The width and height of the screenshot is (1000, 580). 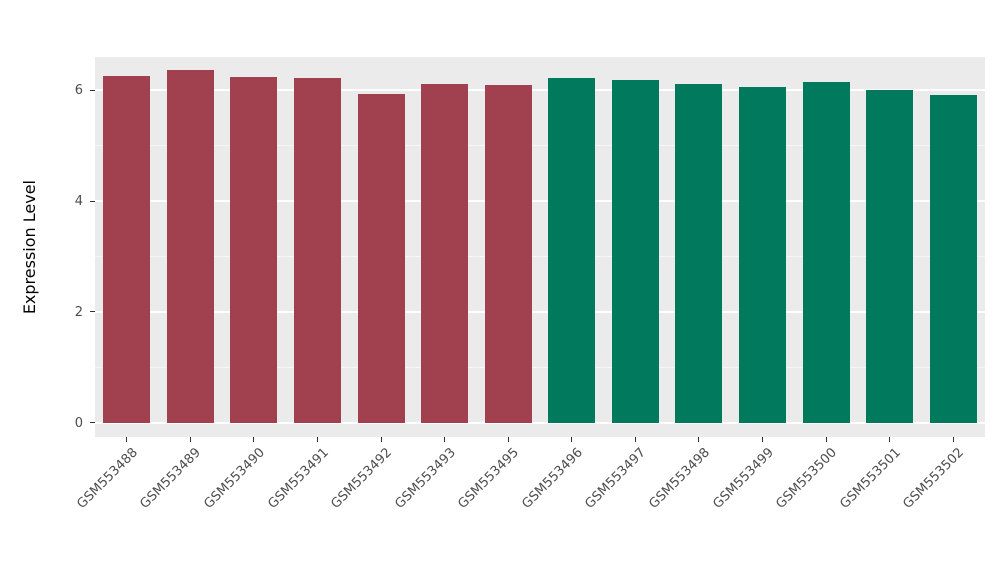 I want to click on bar-GSM553493, so click(x=445, y=253).